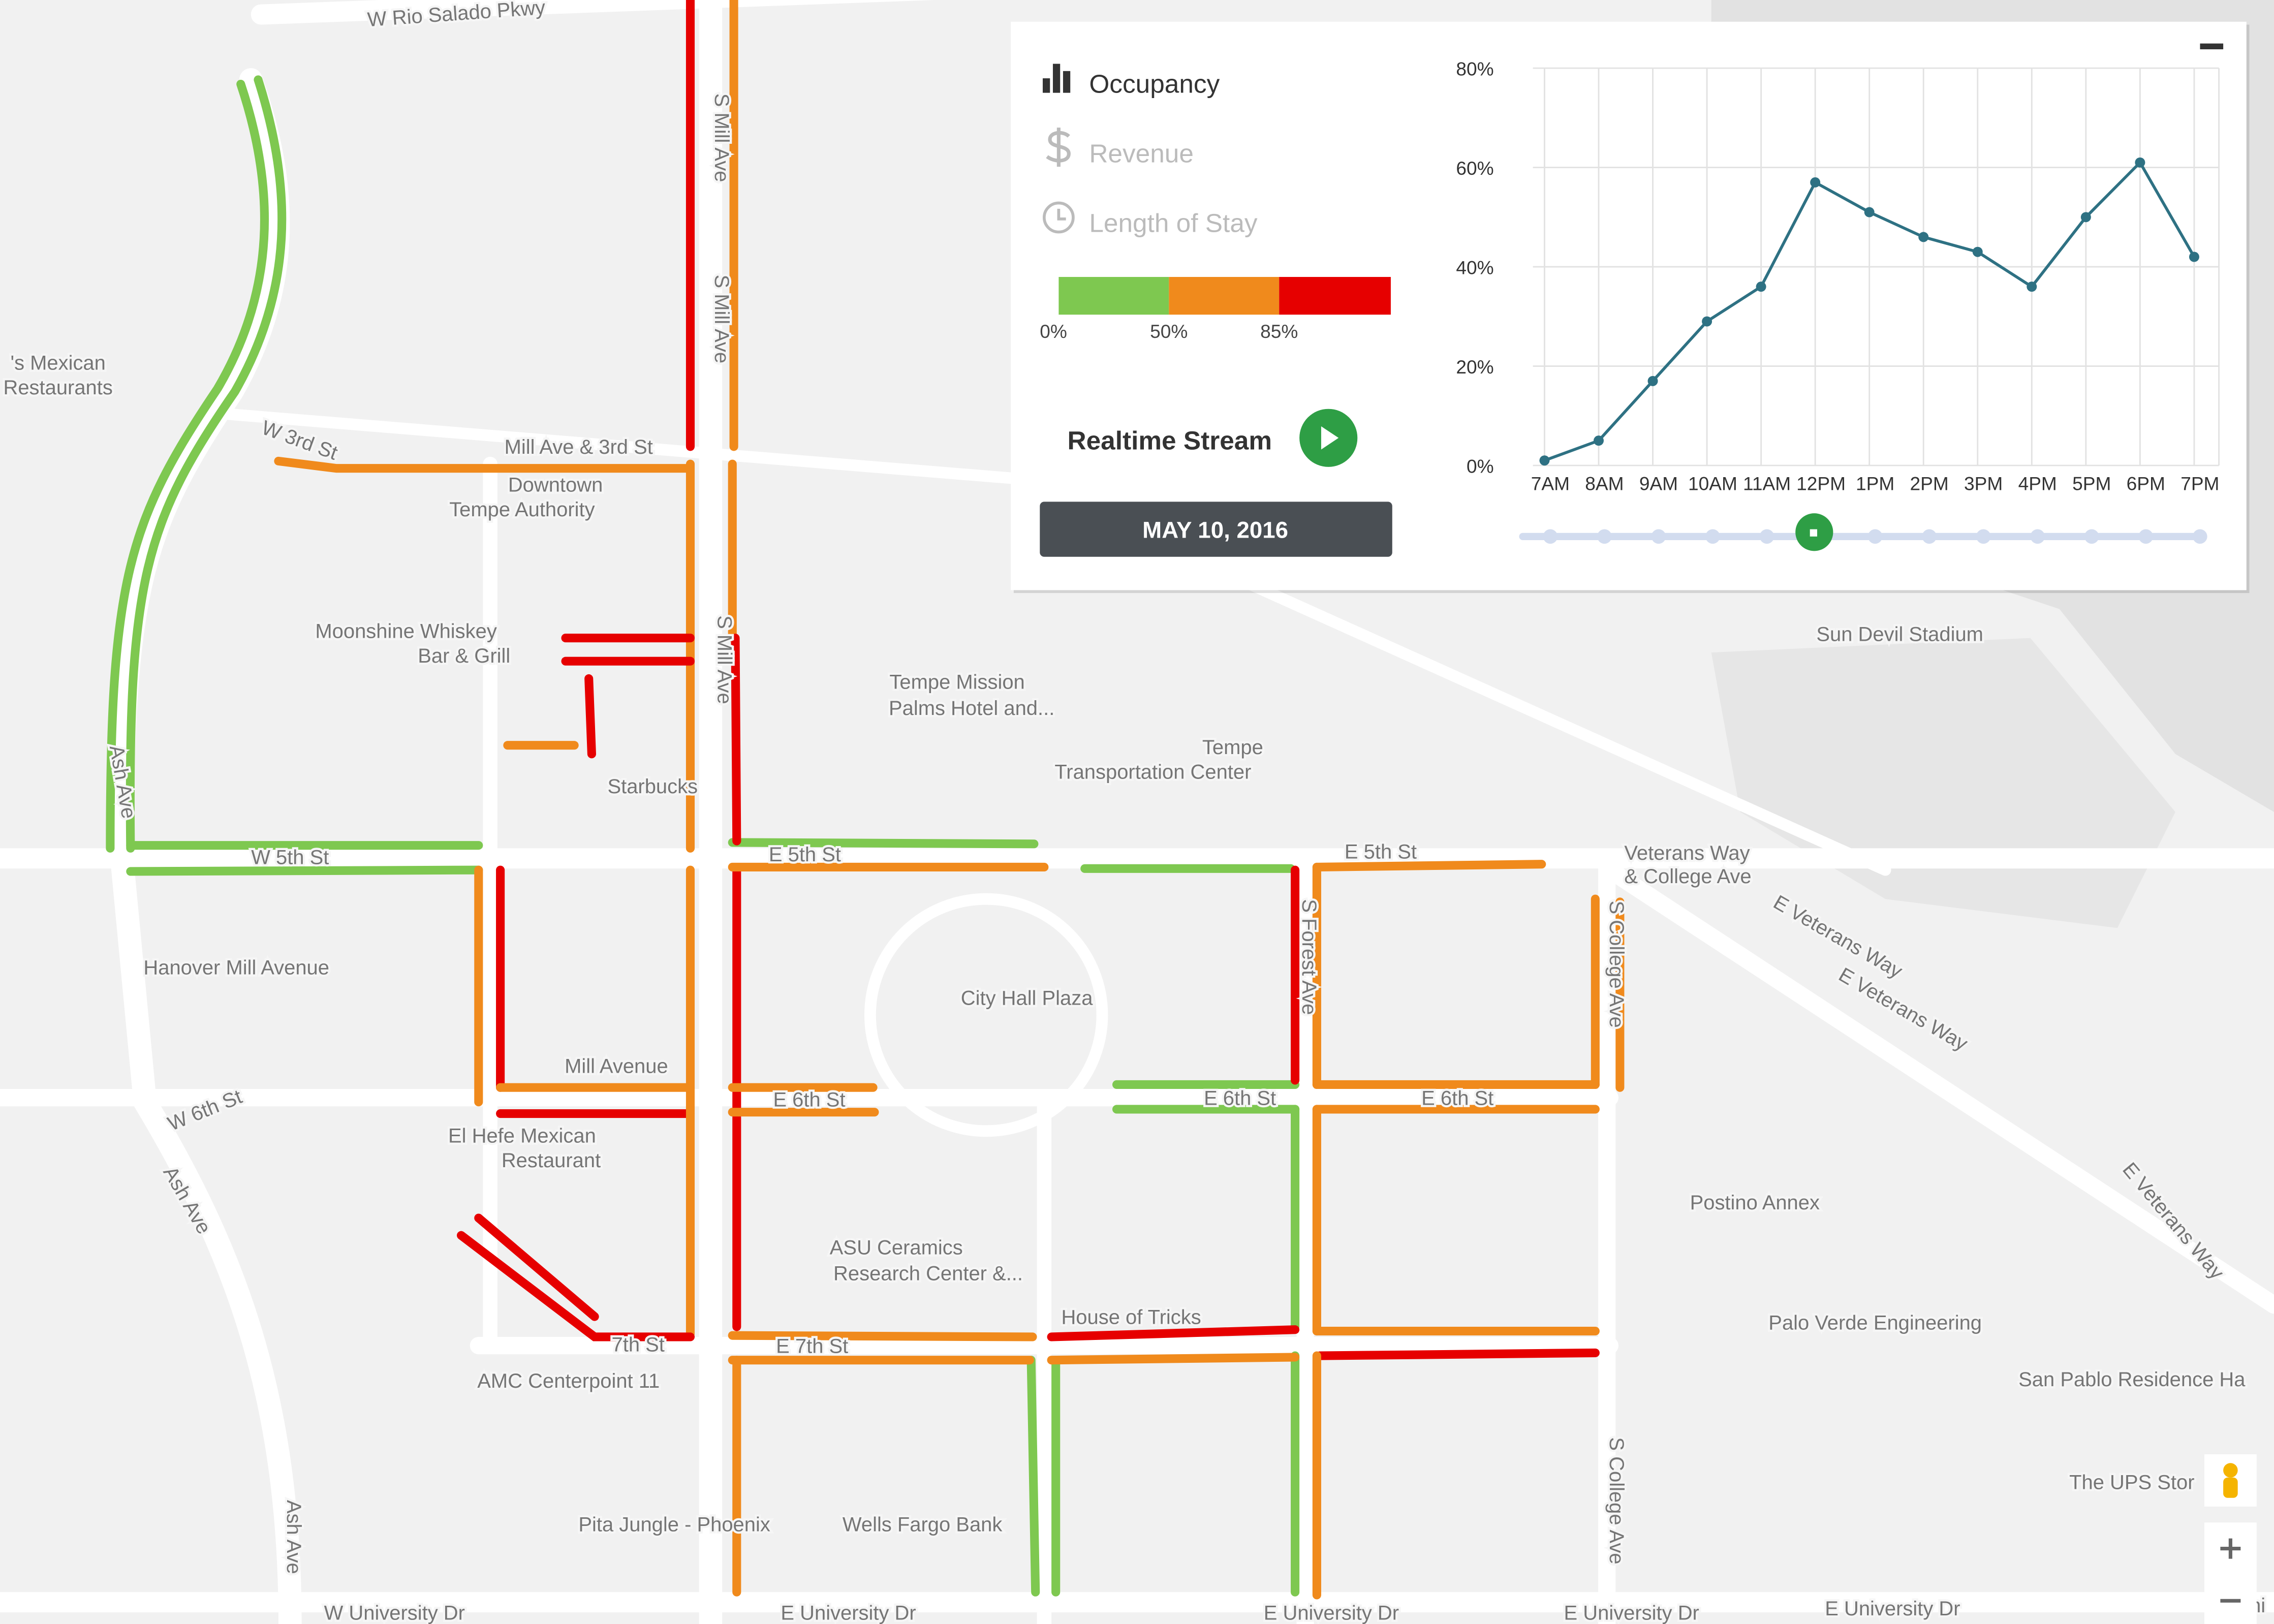  Describe the element at coordinates (1755, 1203) in the screenshot. I see `map-label: Postino Annex` at that location.